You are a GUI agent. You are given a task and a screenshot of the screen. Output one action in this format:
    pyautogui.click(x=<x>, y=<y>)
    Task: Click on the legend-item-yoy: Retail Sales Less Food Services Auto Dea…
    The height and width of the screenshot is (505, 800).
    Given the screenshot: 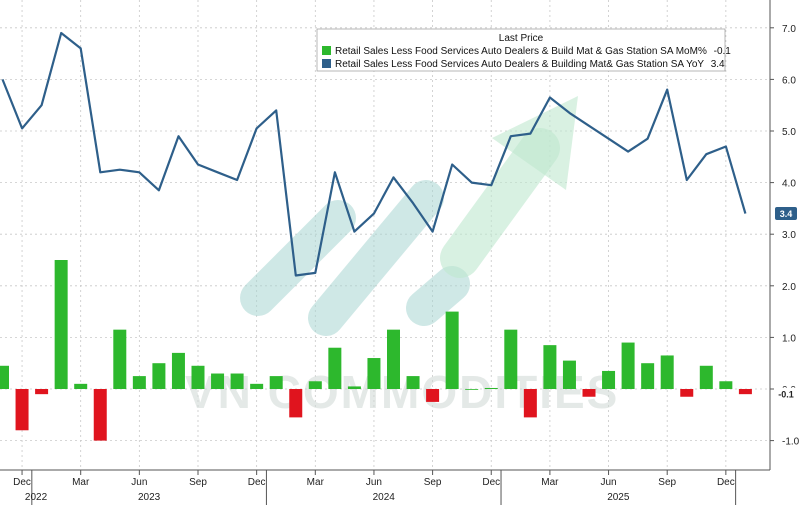 What is the action you would take?
    pyautogui.click(x=530, y=64)
    